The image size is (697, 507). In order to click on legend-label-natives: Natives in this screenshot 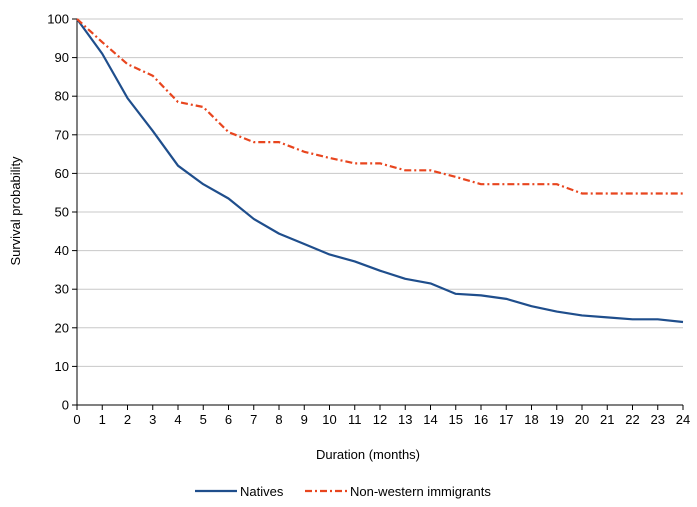, I will do `click(262, 491)`.